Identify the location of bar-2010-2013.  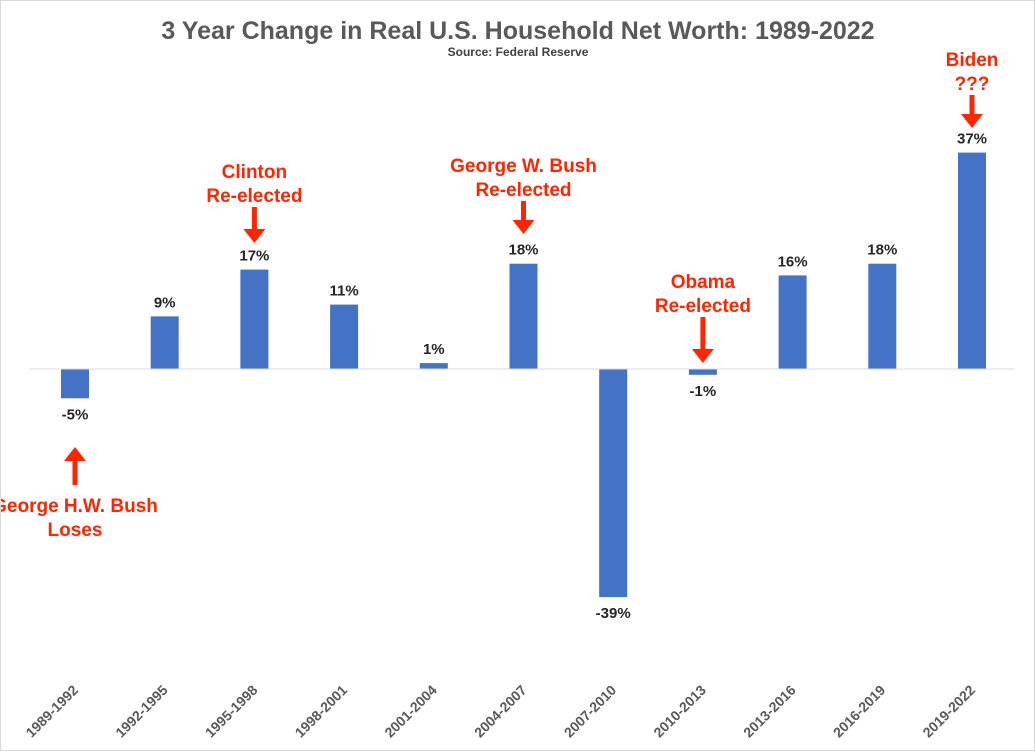
(702, 372).